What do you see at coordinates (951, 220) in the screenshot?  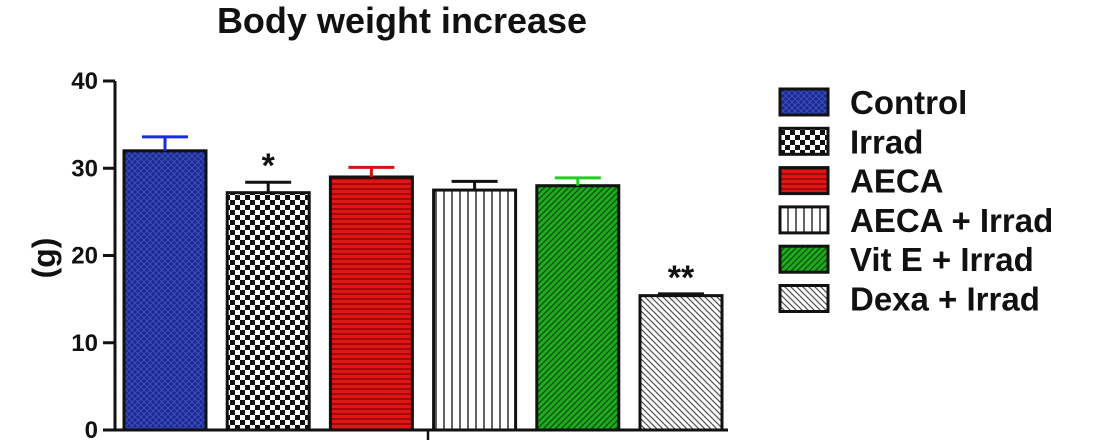 I see `legend-label: AECA + Irrad` at bounding box center [951, 220].